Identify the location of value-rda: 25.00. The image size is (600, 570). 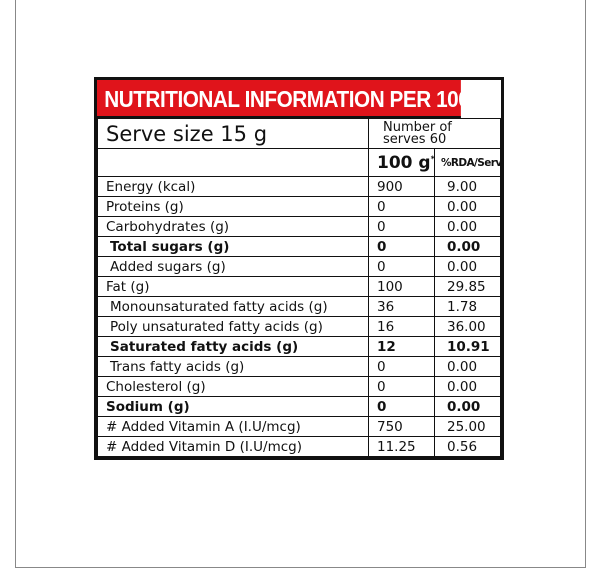
(467, 426).